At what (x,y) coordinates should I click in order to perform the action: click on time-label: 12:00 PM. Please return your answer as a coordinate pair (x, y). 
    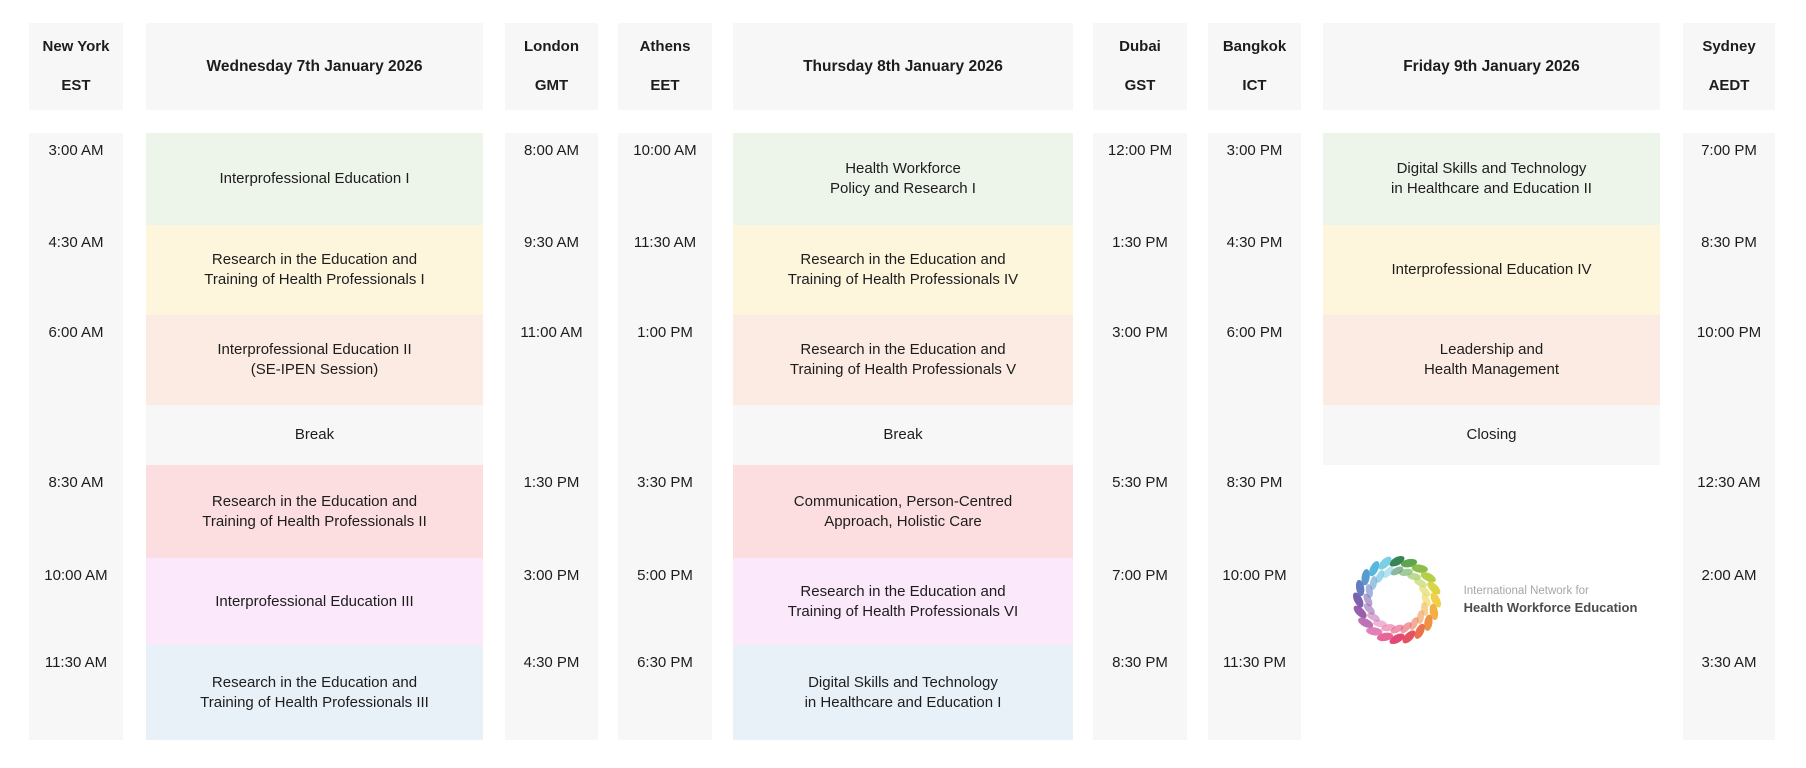
    Looking at the image, I should click on (1140, 150).